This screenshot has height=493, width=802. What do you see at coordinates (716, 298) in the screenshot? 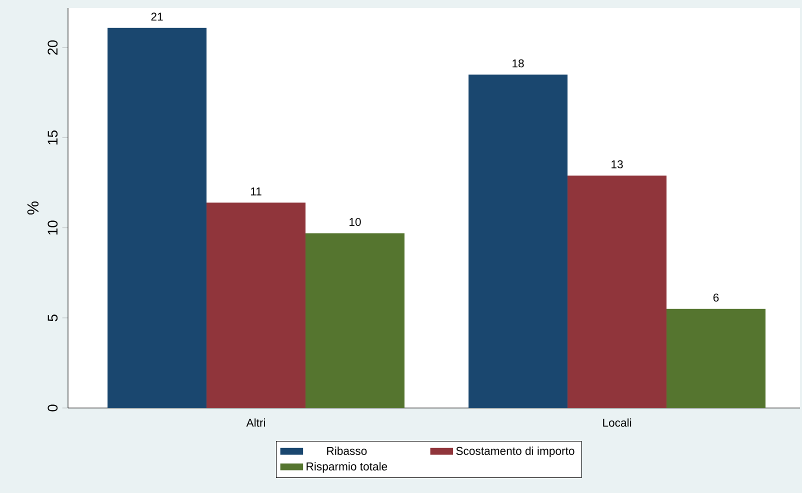
I see `data-label: 6` at bounding box center [716, 298].